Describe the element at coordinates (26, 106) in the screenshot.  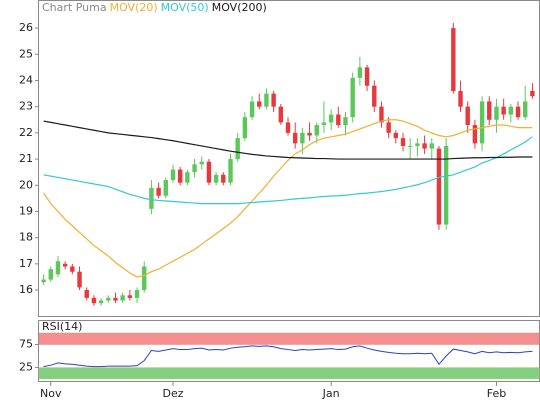
I see `y-tick-label: 23` at that location.